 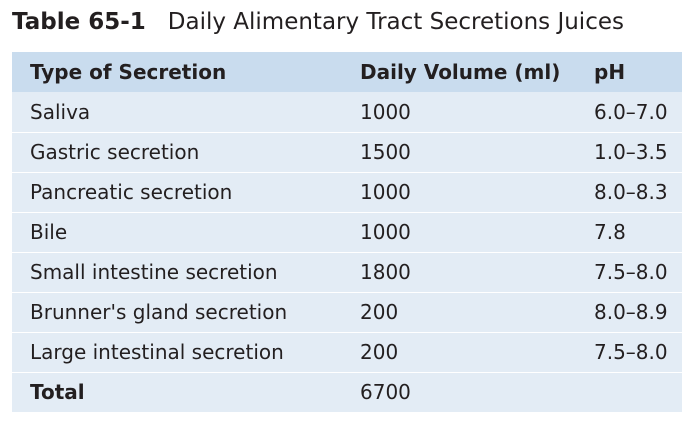 I want to click on table-row: Brunner's gland secretion 200 8.0–8.9, so click(x=347, y=311).